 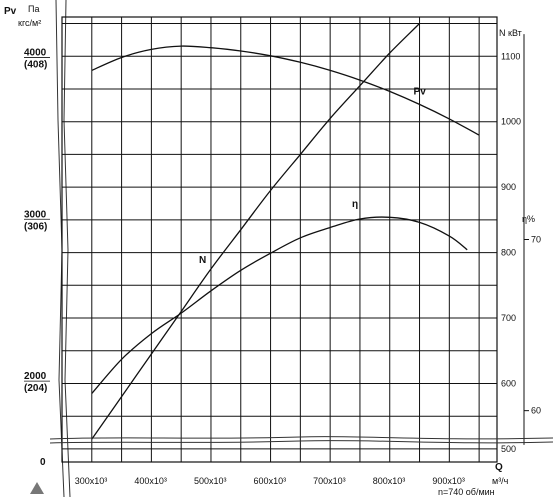 I want to click on left-axis-zero-label: 0, so click(x=43, y=462).